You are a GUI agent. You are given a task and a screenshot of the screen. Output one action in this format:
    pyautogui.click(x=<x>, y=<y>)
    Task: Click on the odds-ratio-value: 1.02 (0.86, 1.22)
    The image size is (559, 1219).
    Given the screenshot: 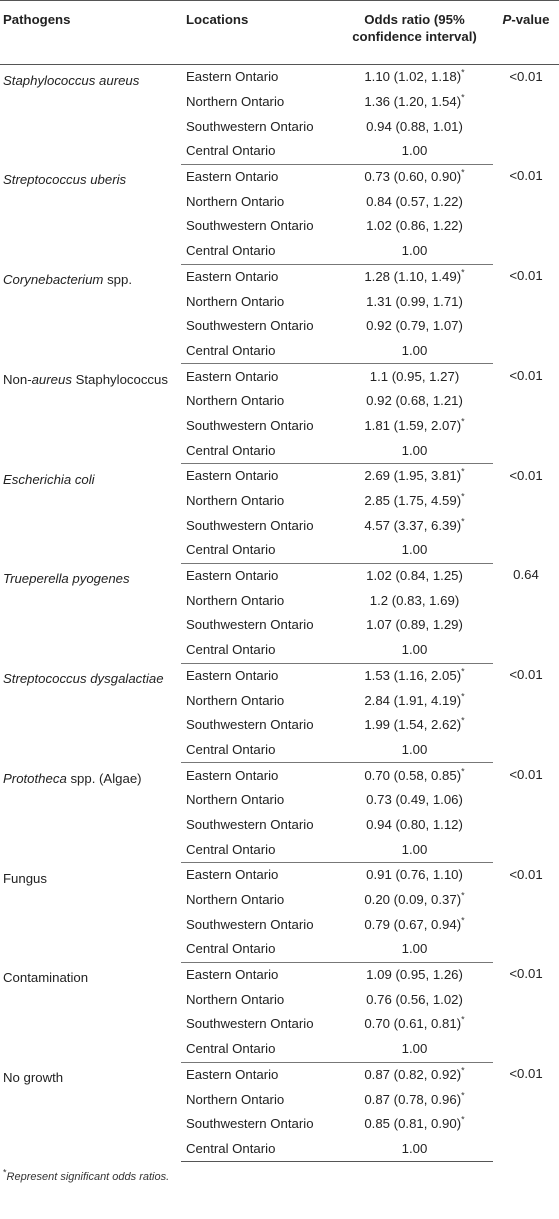 What is the action you would take?
    pyautogui.click(x=414, y=226)
    